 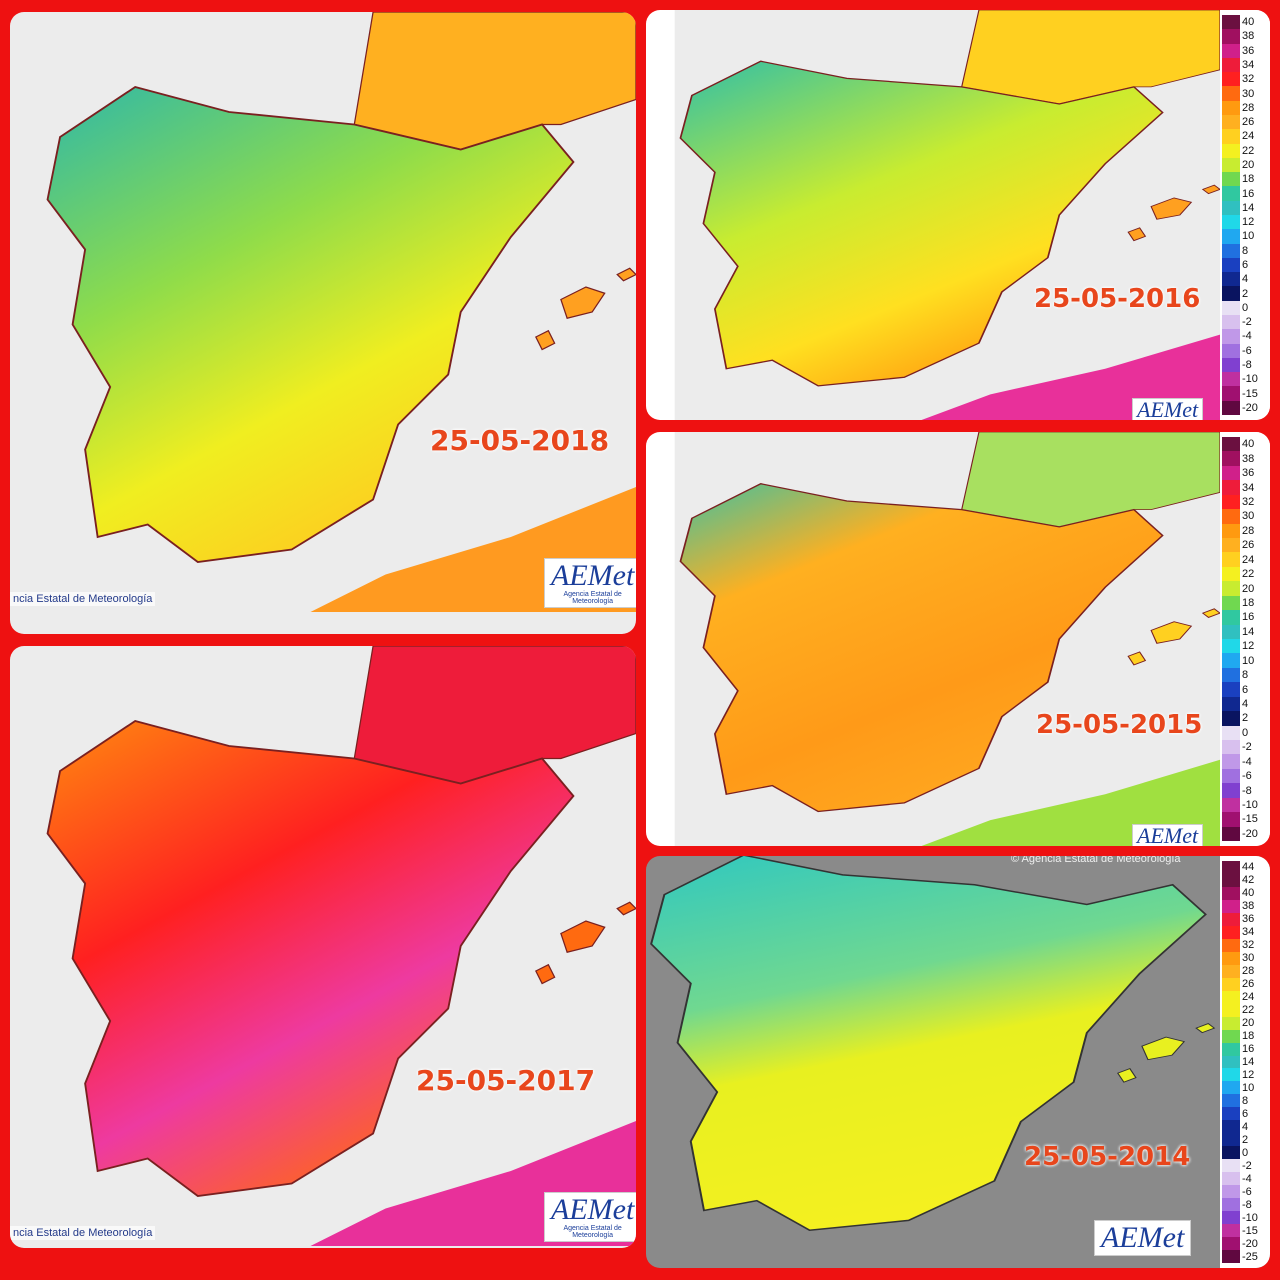 What do you see at coordinates (1248, 588) in the screenshot?
I see `scale-label: 20` at bounding box center [1248, 588].